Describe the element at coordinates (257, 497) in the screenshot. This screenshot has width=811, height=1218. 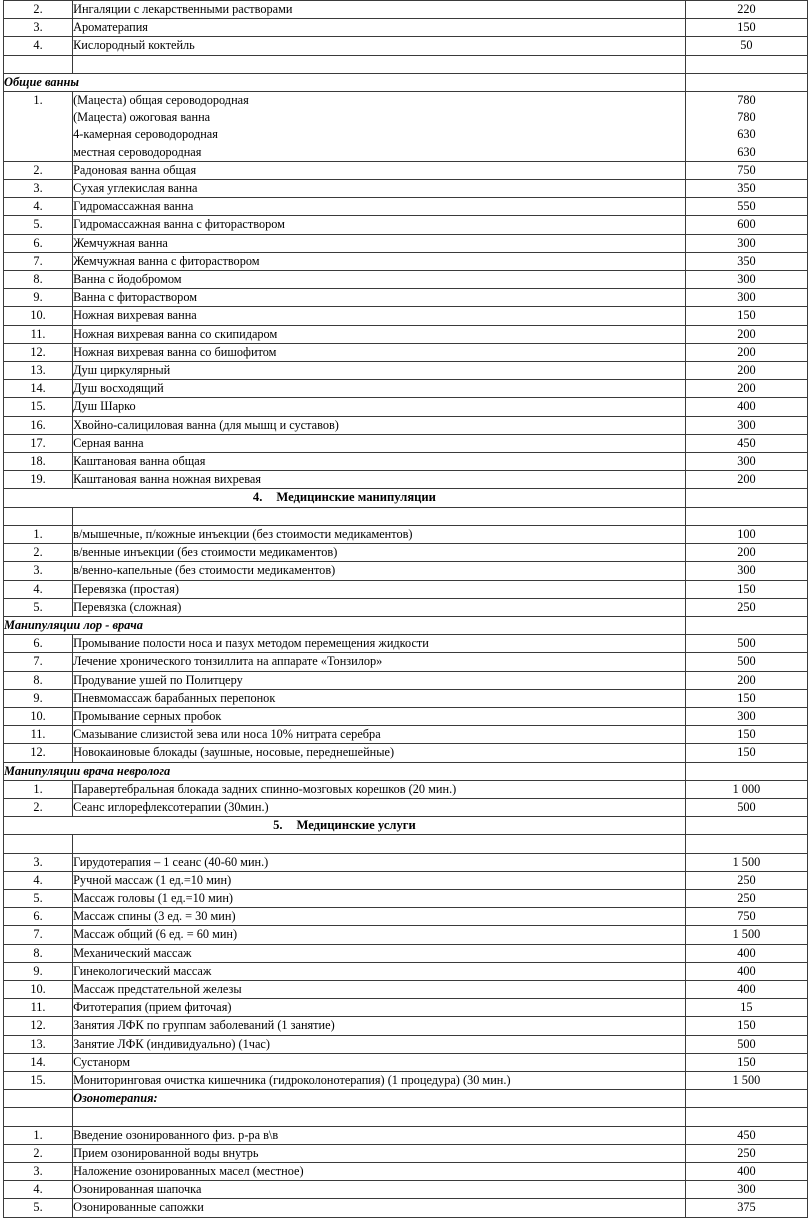
I see `section-number: 4.` at that location.